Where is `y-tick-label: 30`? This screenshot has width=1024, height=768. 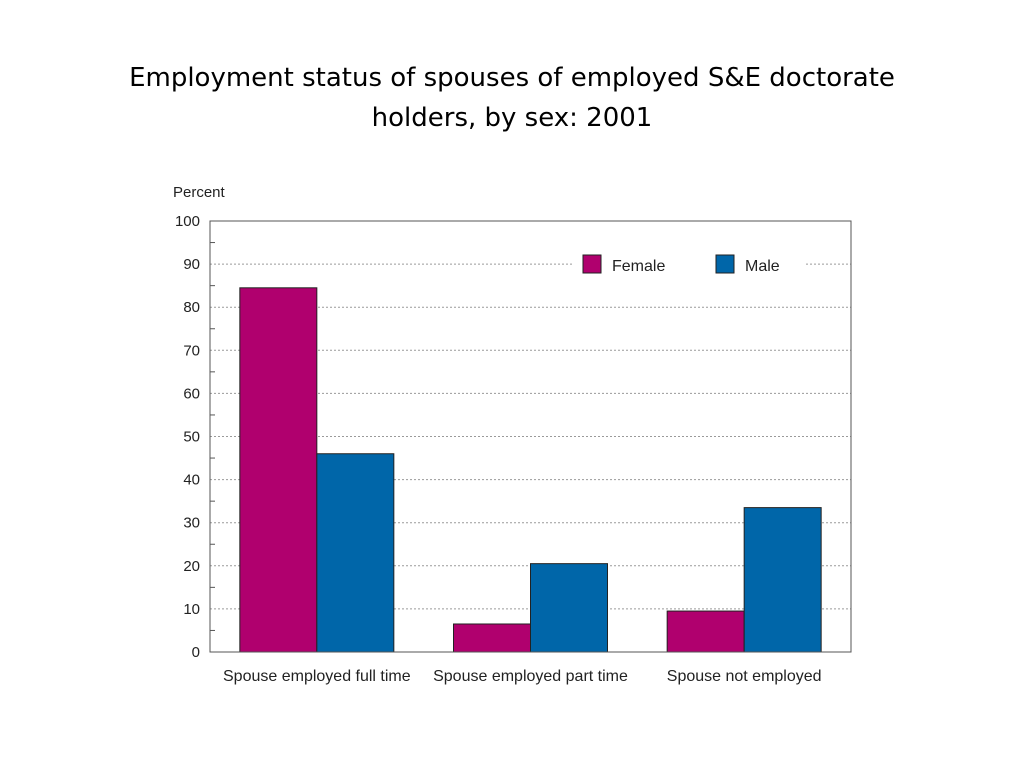 y-tick-label: 30 is located at coordinates (191, 523).